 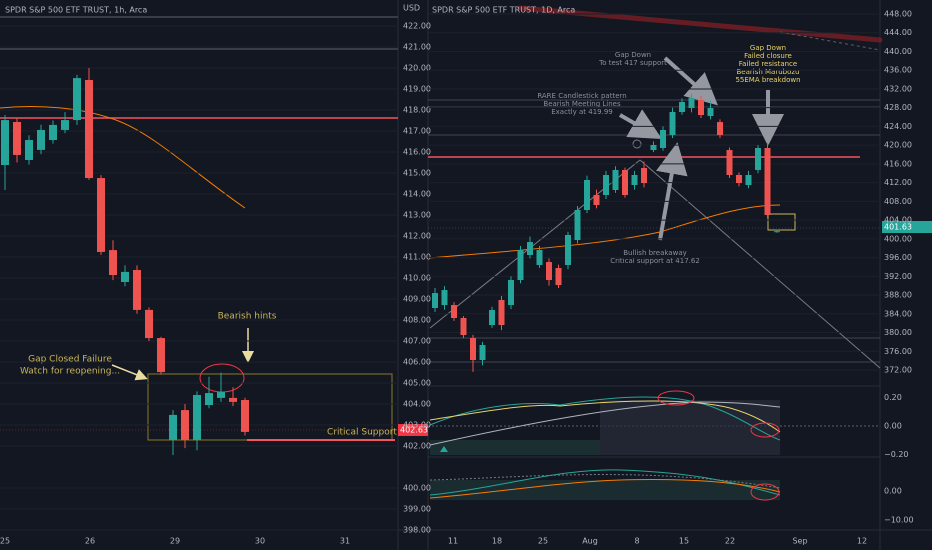 I want to click on y-tick-label: 418.00, so click(x=417, y=110).